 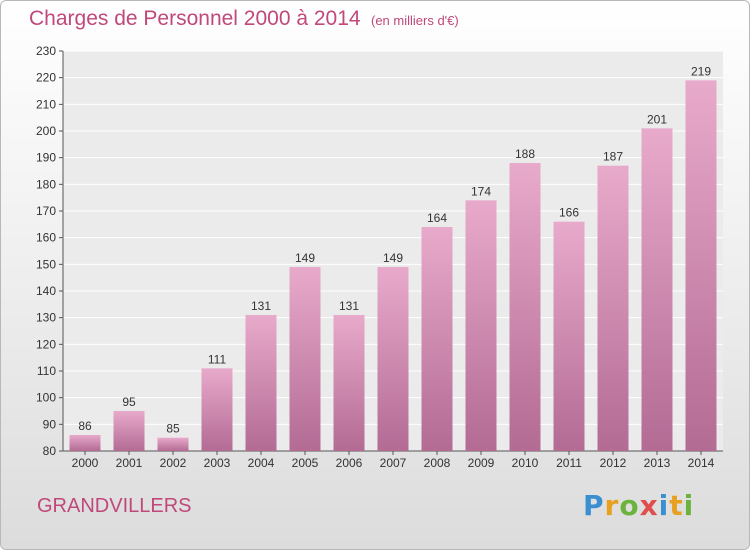 I want to click on data-label-2012: 187, so click(x=613, y=157).